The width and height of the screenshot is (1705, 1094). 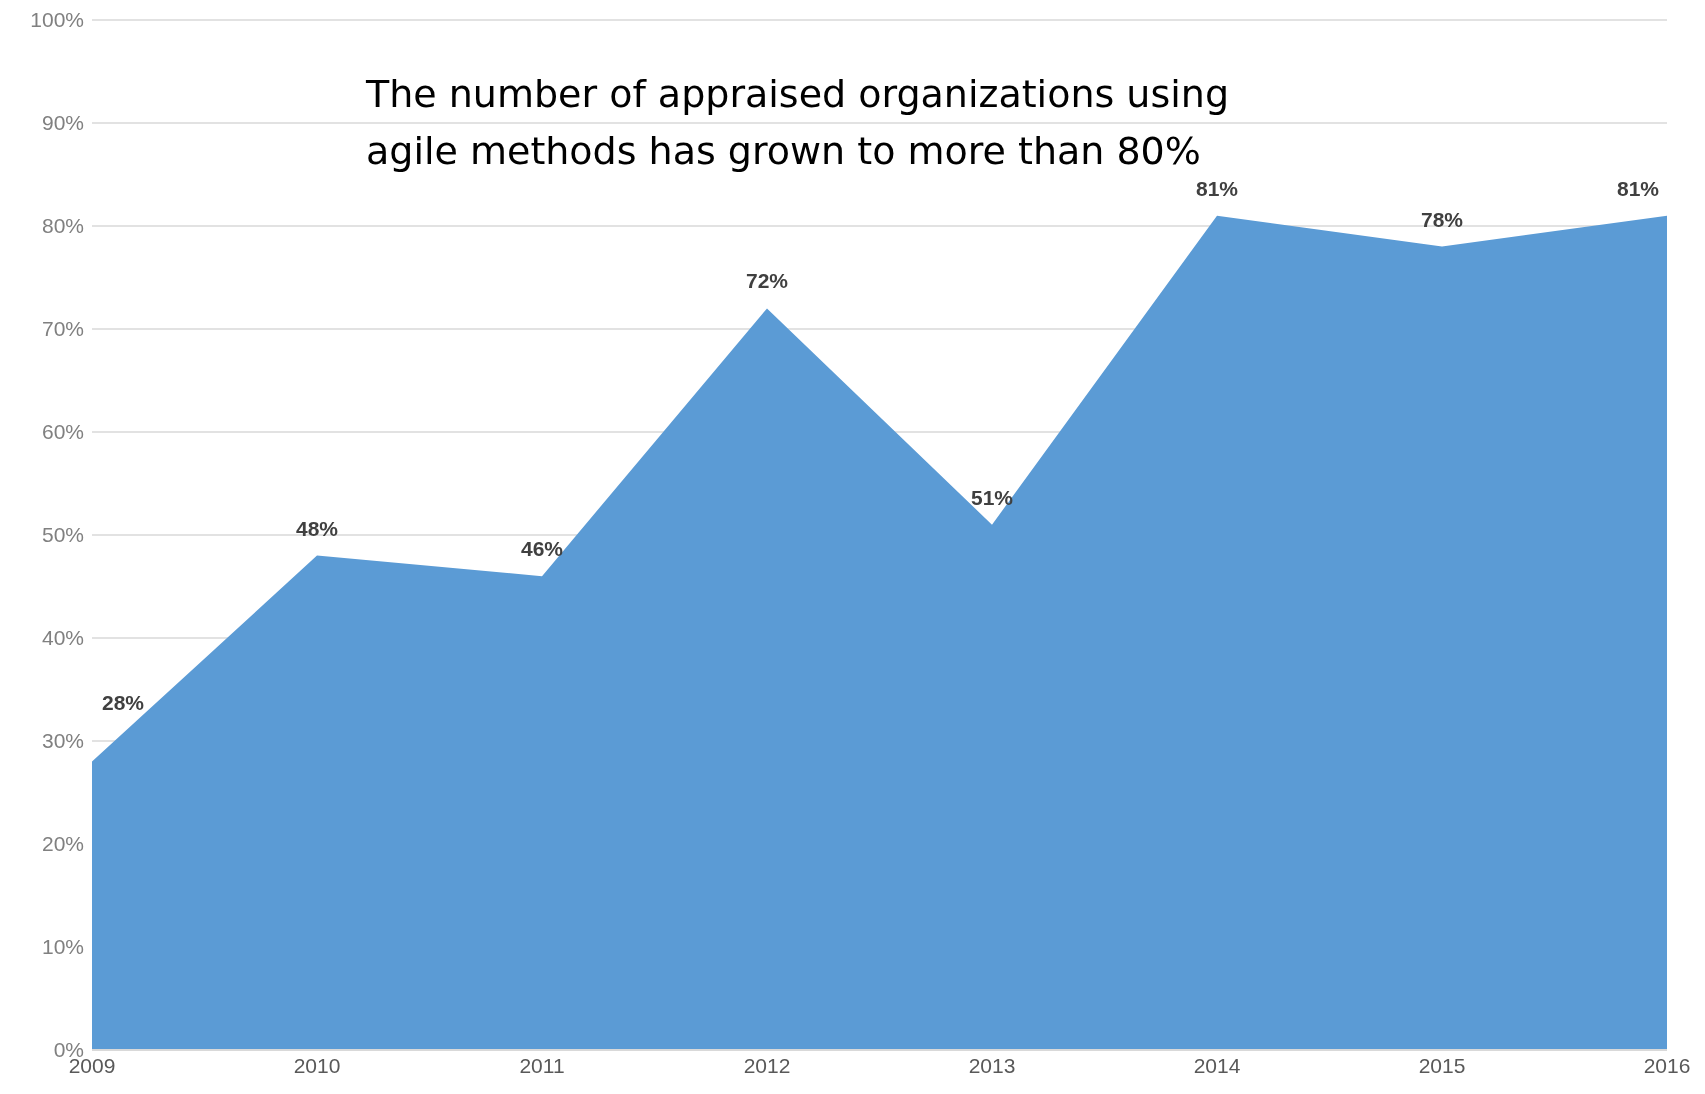 What do you see at coordinates (992, 497) in the screenshot?
I see `text: 51%` at bounding box center [992, 497].